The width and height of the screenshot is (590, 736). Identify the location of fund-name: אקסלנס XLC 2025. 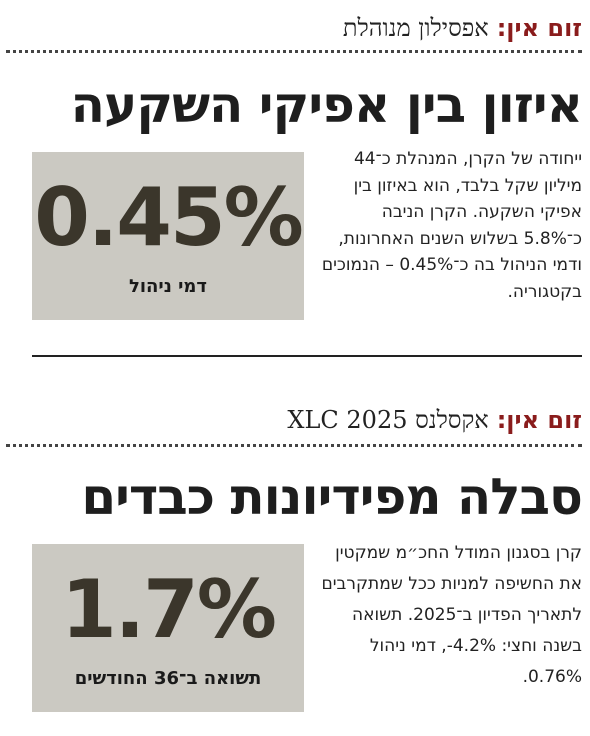
(388, 419).